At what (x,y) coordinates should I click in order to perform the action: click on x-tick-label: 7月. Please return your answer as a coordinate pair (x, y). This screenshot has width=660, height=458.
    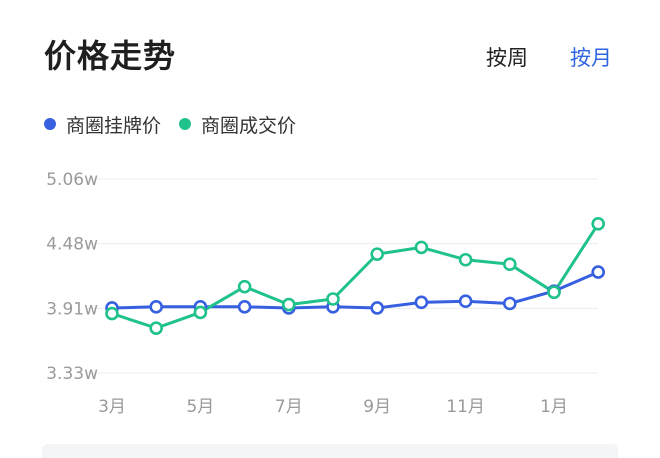
    Looking at the image, I should click on (289, 407).